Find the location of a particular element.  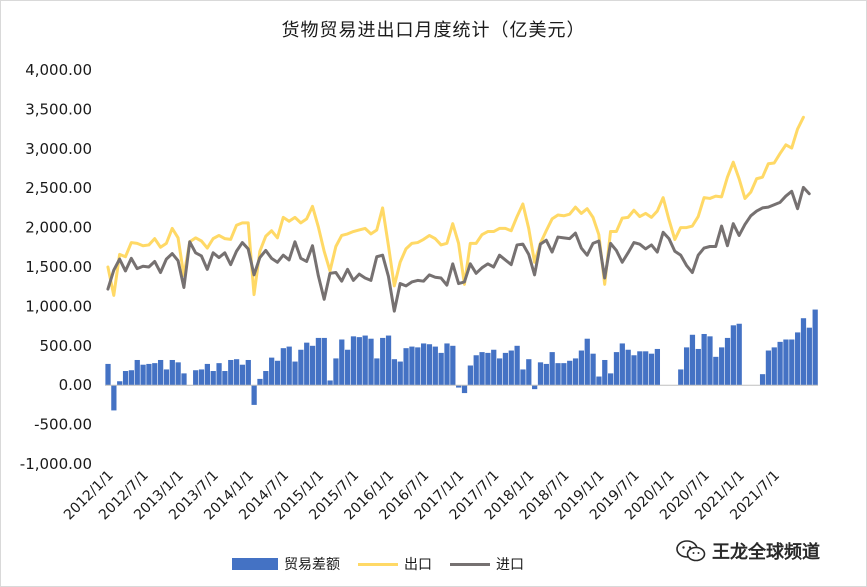

legend: 贸易差额 出口 进口 is located at coordinates (387, 564).